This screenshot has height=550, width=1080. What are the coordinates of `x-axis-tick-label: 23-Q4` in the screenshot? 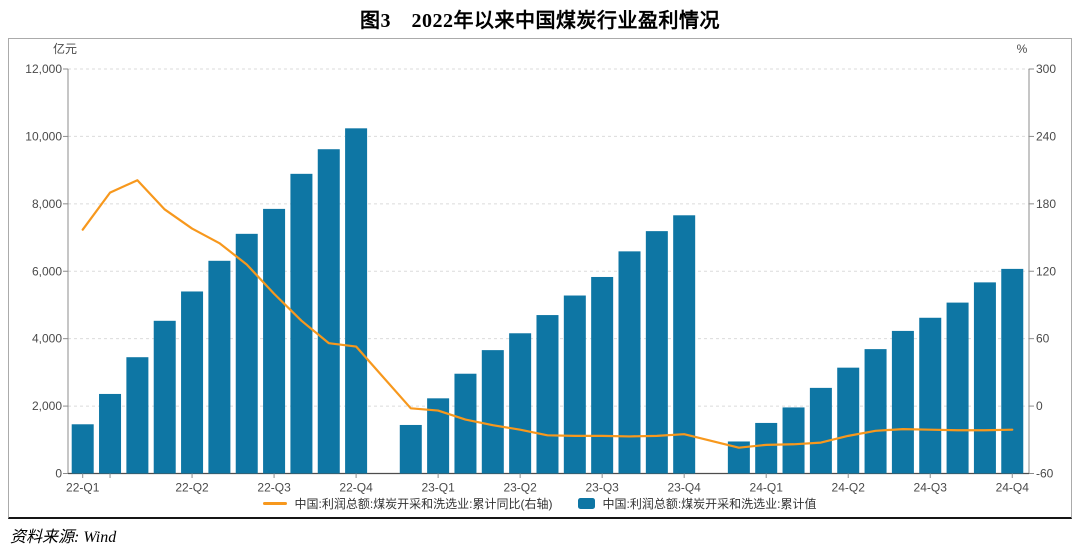 It's located at (685, 488).